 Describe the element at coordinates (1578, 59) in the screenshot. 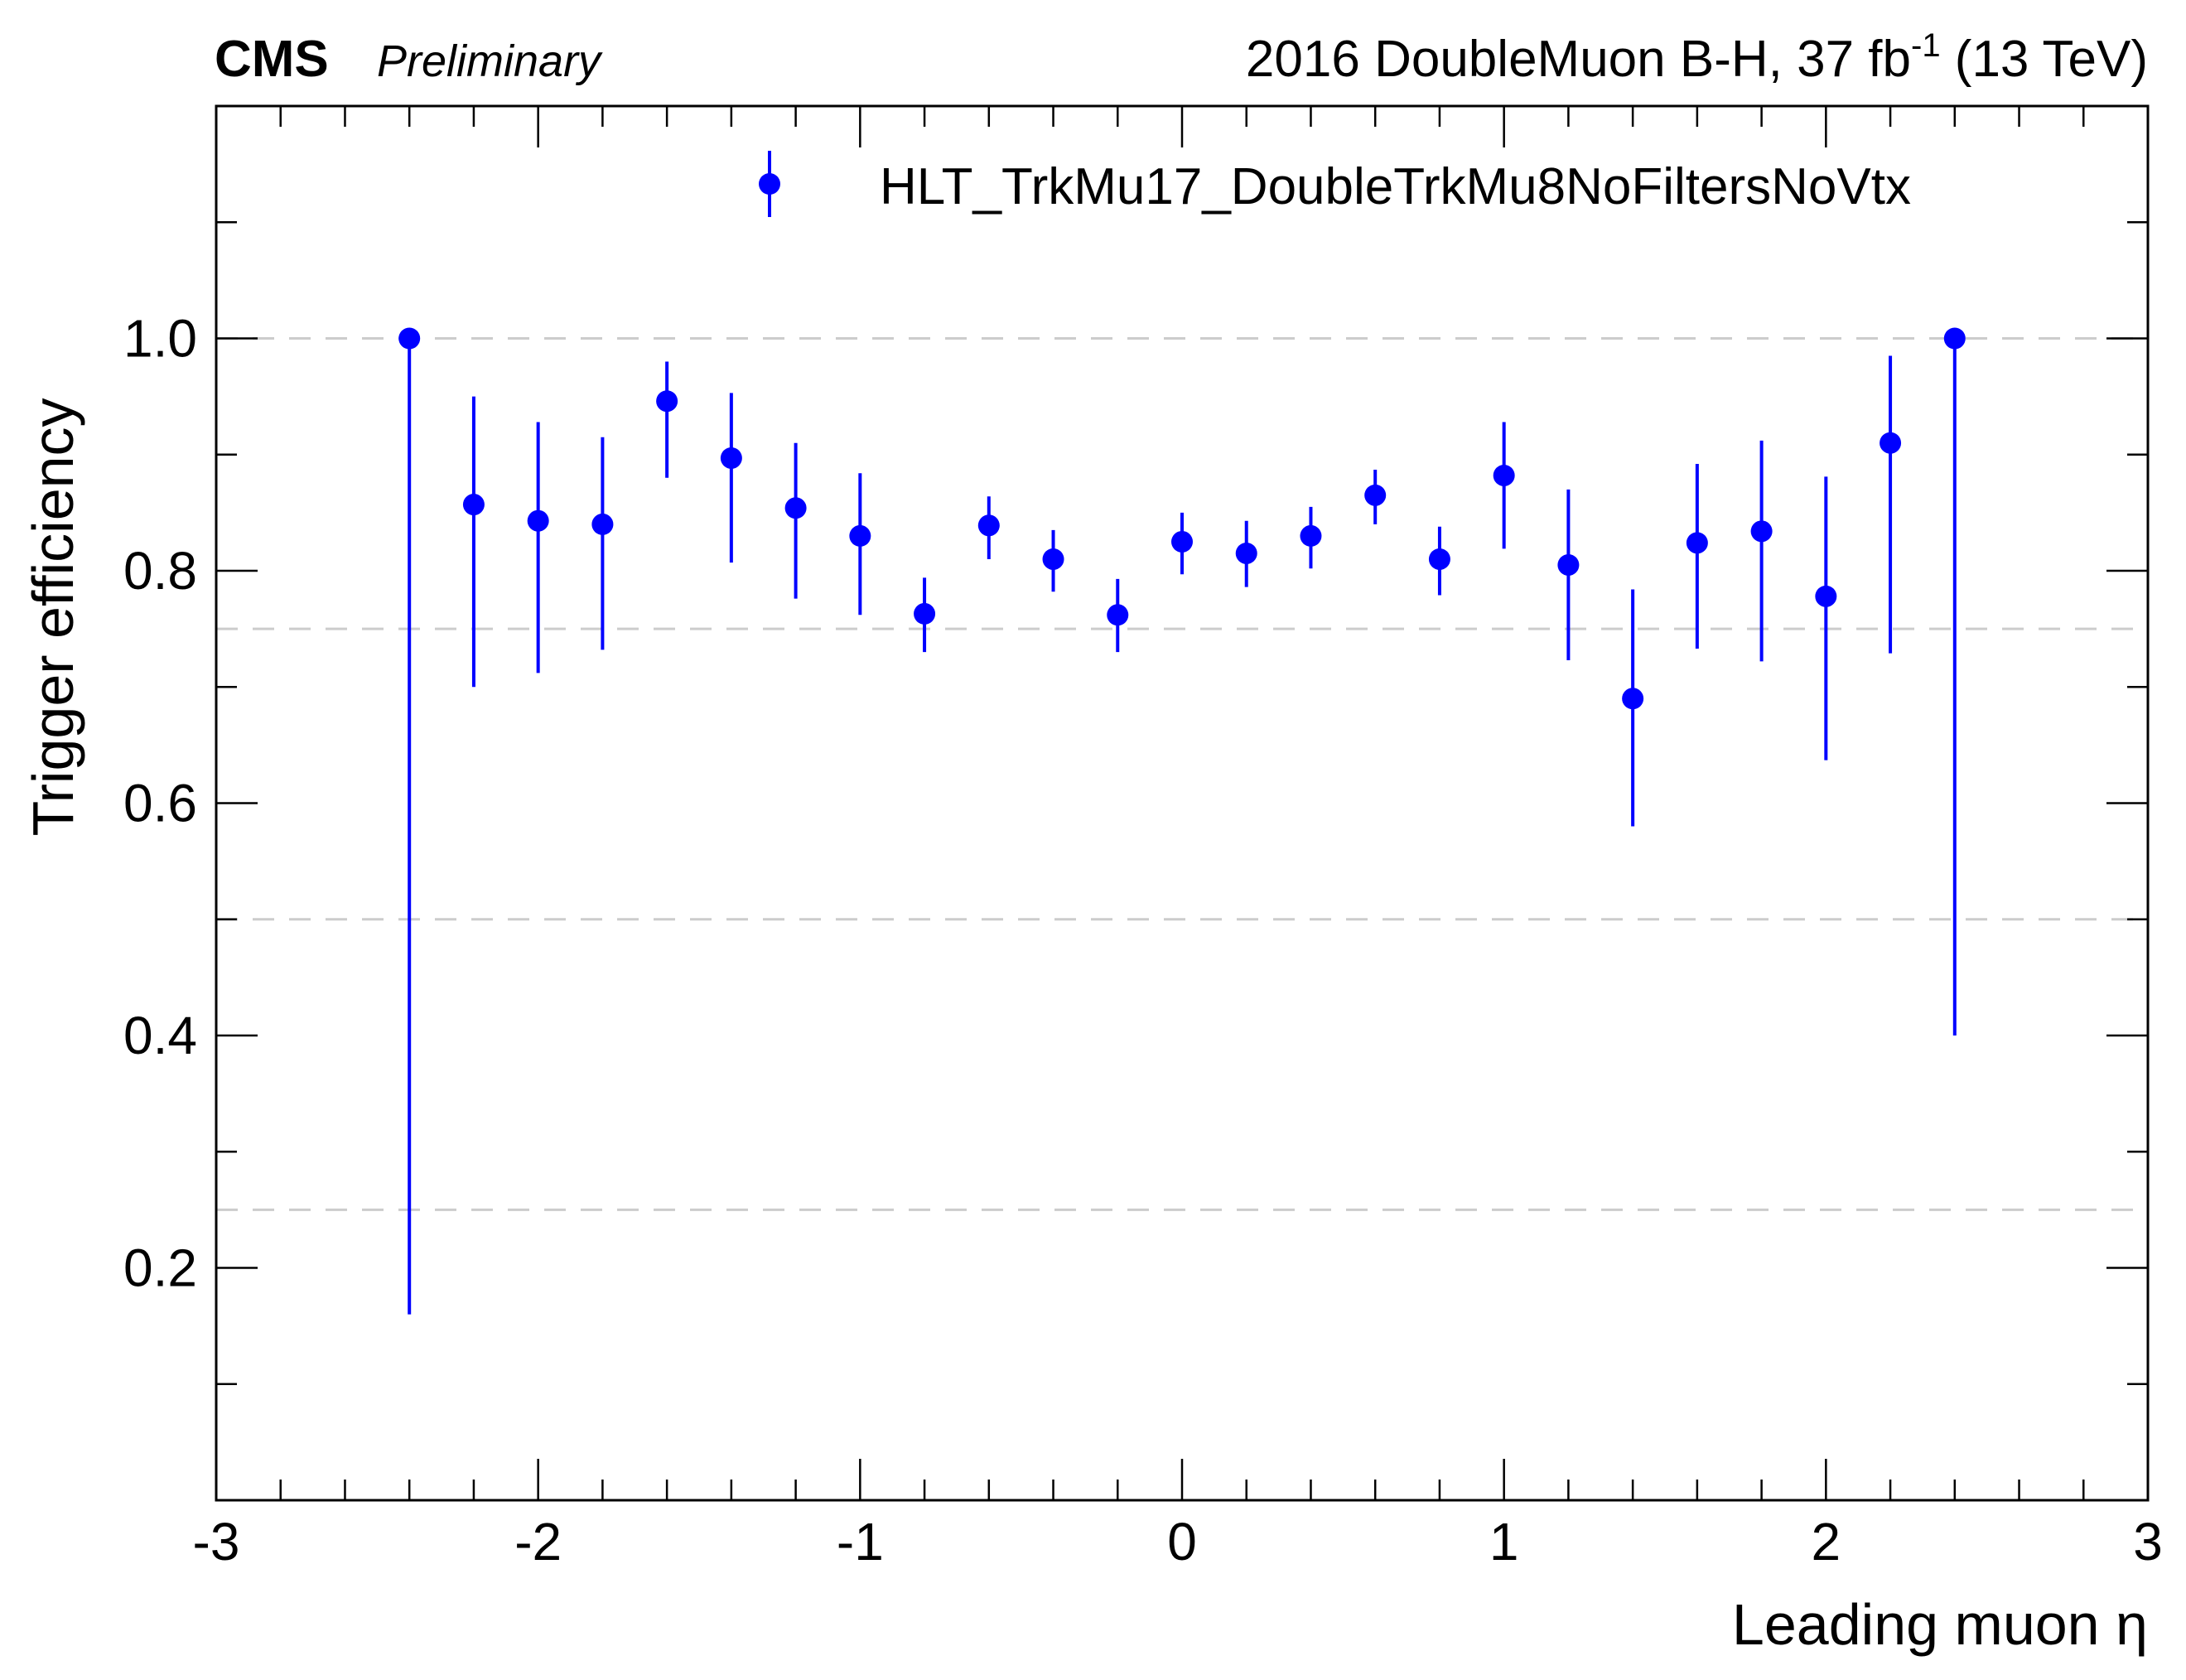

I see `lumi-prefix: 2016 DoubleMuon B-H, 37 fb` at that location.